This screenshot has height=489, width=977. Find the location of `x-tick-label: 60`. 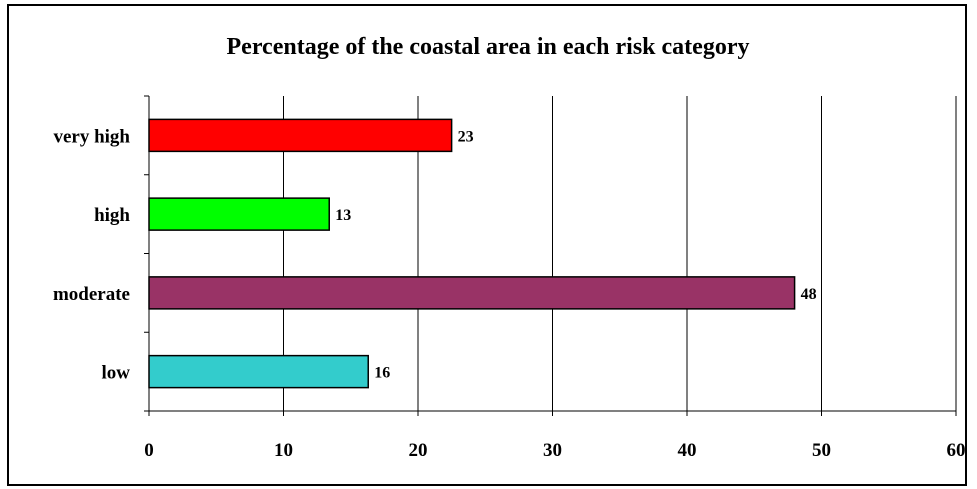

x-tick-label: 60 is located at coordinates (956, 450).